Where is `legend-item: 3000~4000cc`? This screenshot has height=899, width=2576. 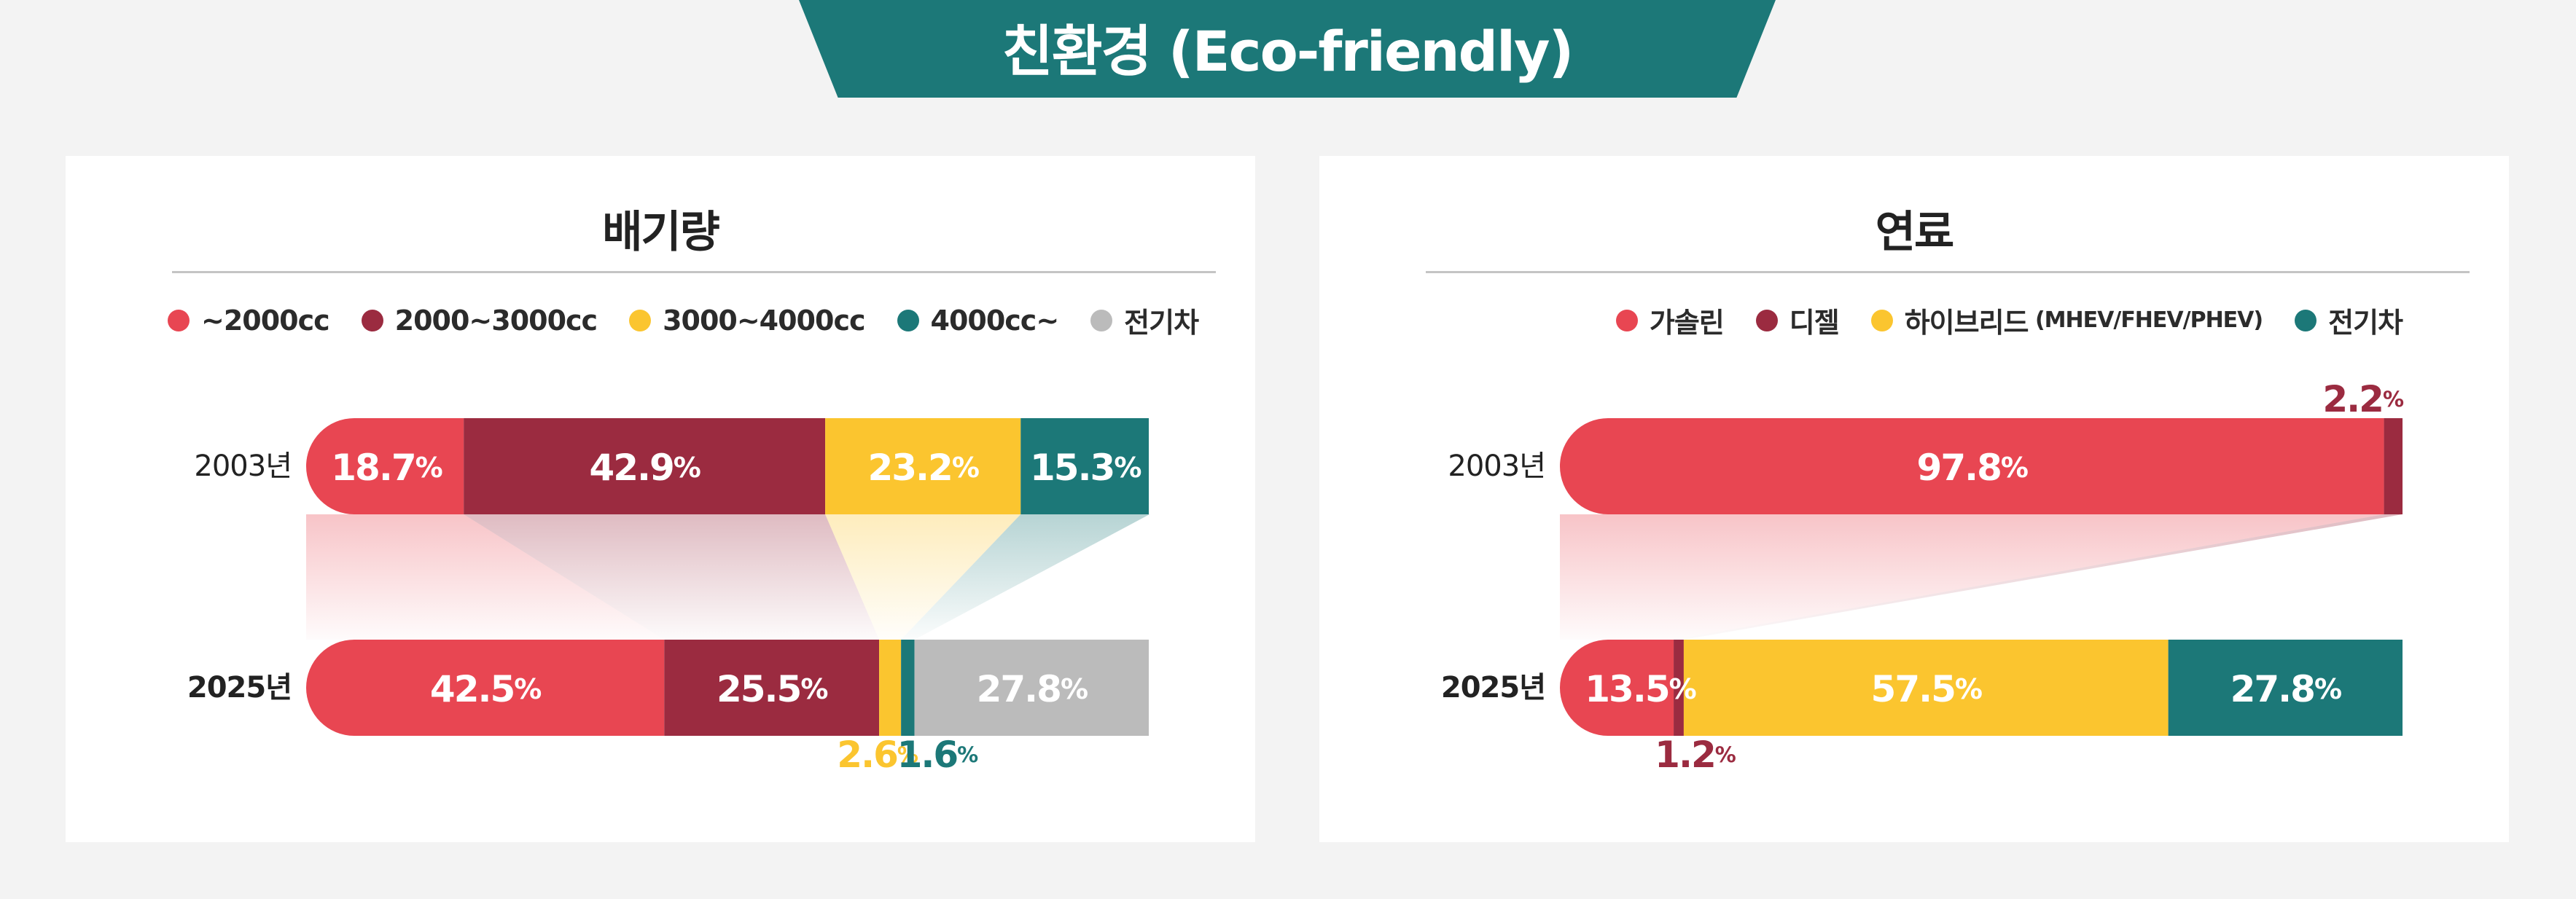
legend-item: 3000~4000cc is located at coordinates (748, 321).